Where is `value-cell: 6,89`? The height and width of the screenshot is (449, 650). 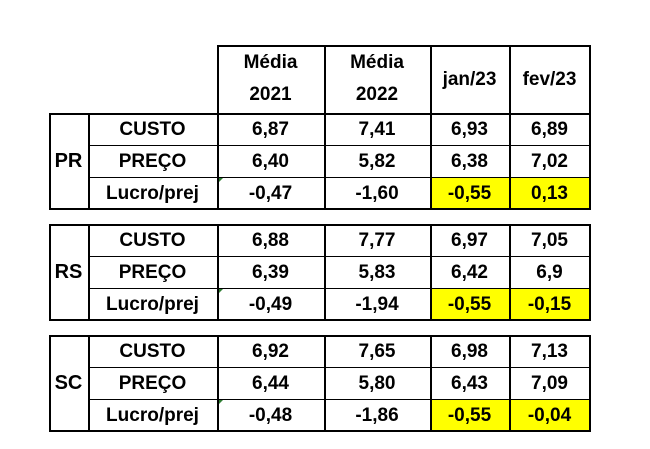 value-cell: 6,89 is located at coordinates (549, 129).